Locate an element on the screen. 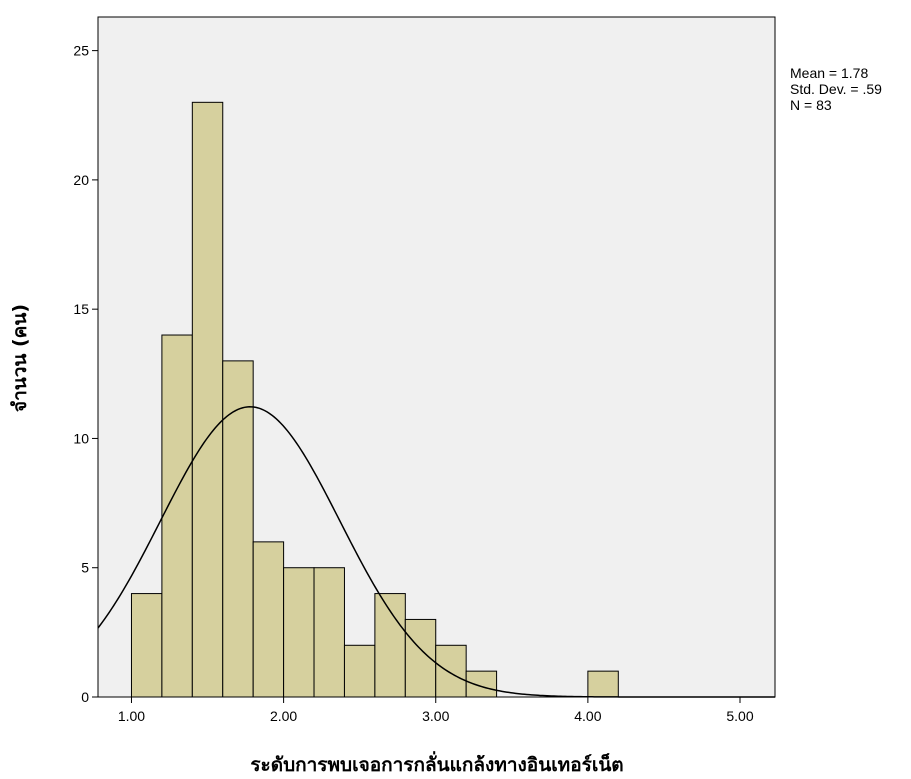 The height and width of the screenshot is (779, 911). stats-std-dev: Std. Dev. = .59 is located at coordinates (836, 89).